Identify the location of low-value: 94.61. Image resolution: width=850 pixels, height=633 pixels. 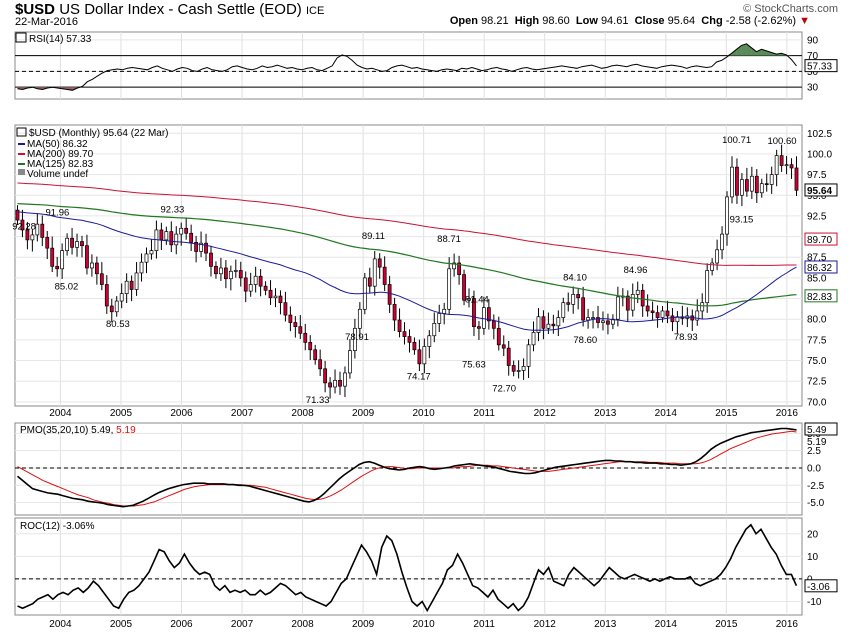
(614, 21).